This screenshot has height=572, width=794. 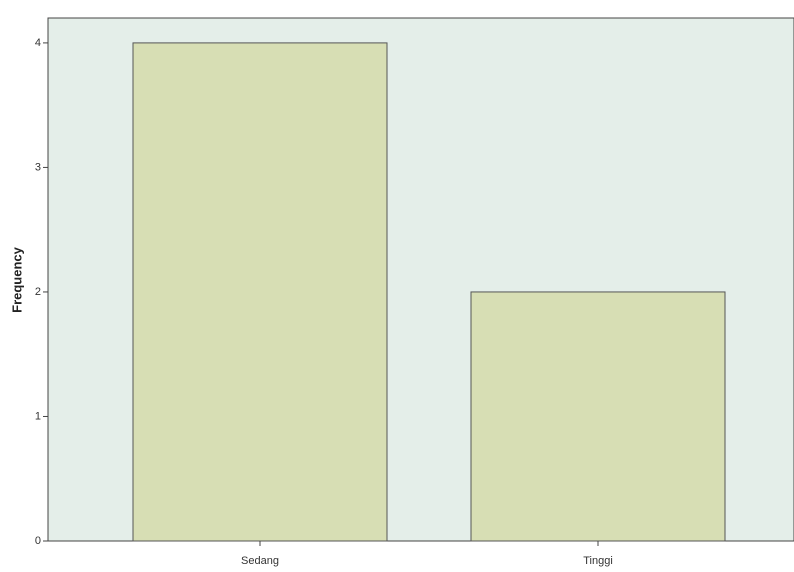 What do you see at coordinates (38, 541) in the screenshot?
I see `y-tick-label: 0` at bounding box center [38, 541].